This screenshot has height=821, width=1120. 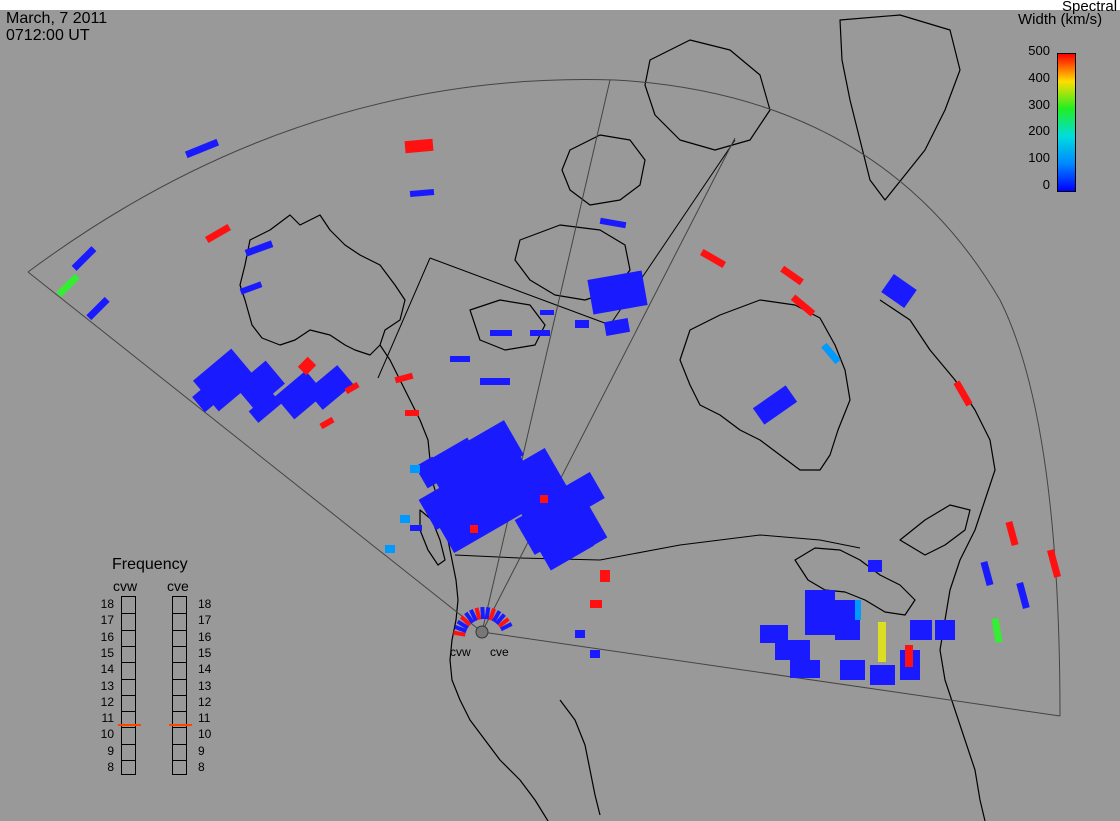 What do you see at coordinates (125, 586) in the screenshot?
I see `frequency-col-west: cvw` at bounding box center [125, 586].